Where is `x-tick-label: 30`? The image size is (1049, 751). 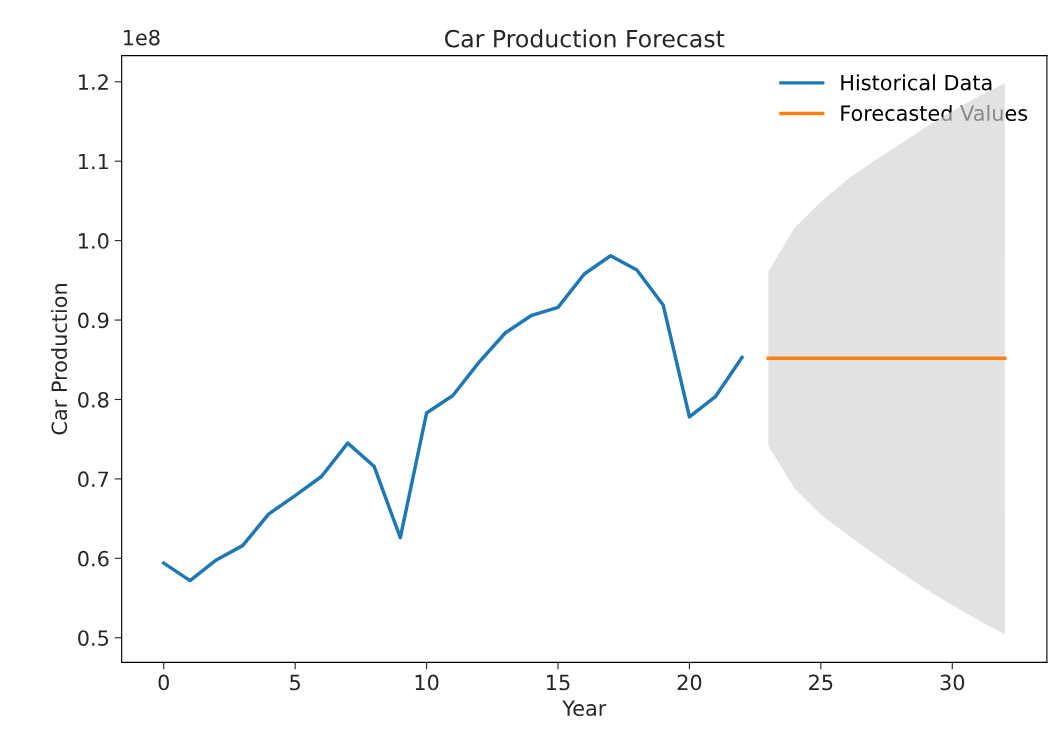
x-tick-label: 30 is located at coordinates (952, 682).